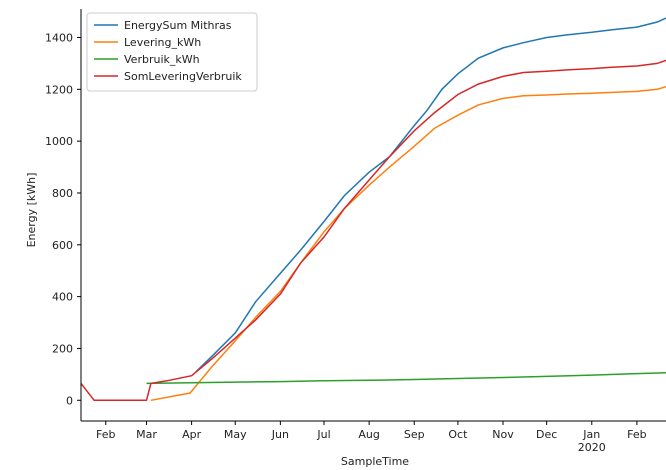  Describe the element at coordinates (192, 434) in the screenshot. I see `x-tick-label: Apr` at that location.